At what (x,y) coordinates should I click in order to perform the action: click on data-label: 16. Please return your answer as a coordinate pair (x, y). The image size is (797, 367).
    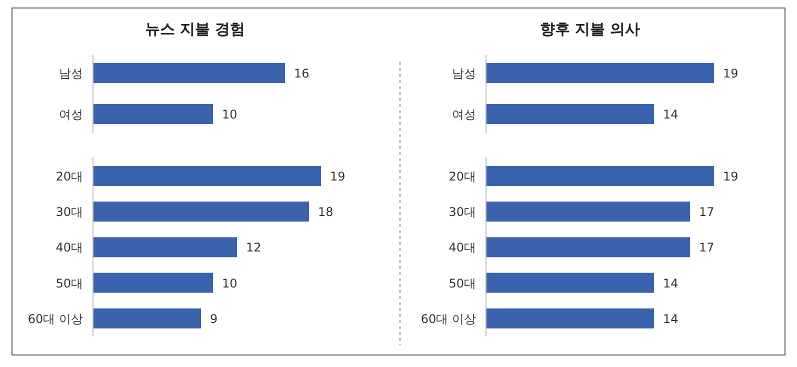
    Looking at the image, I should click on (302, 73).